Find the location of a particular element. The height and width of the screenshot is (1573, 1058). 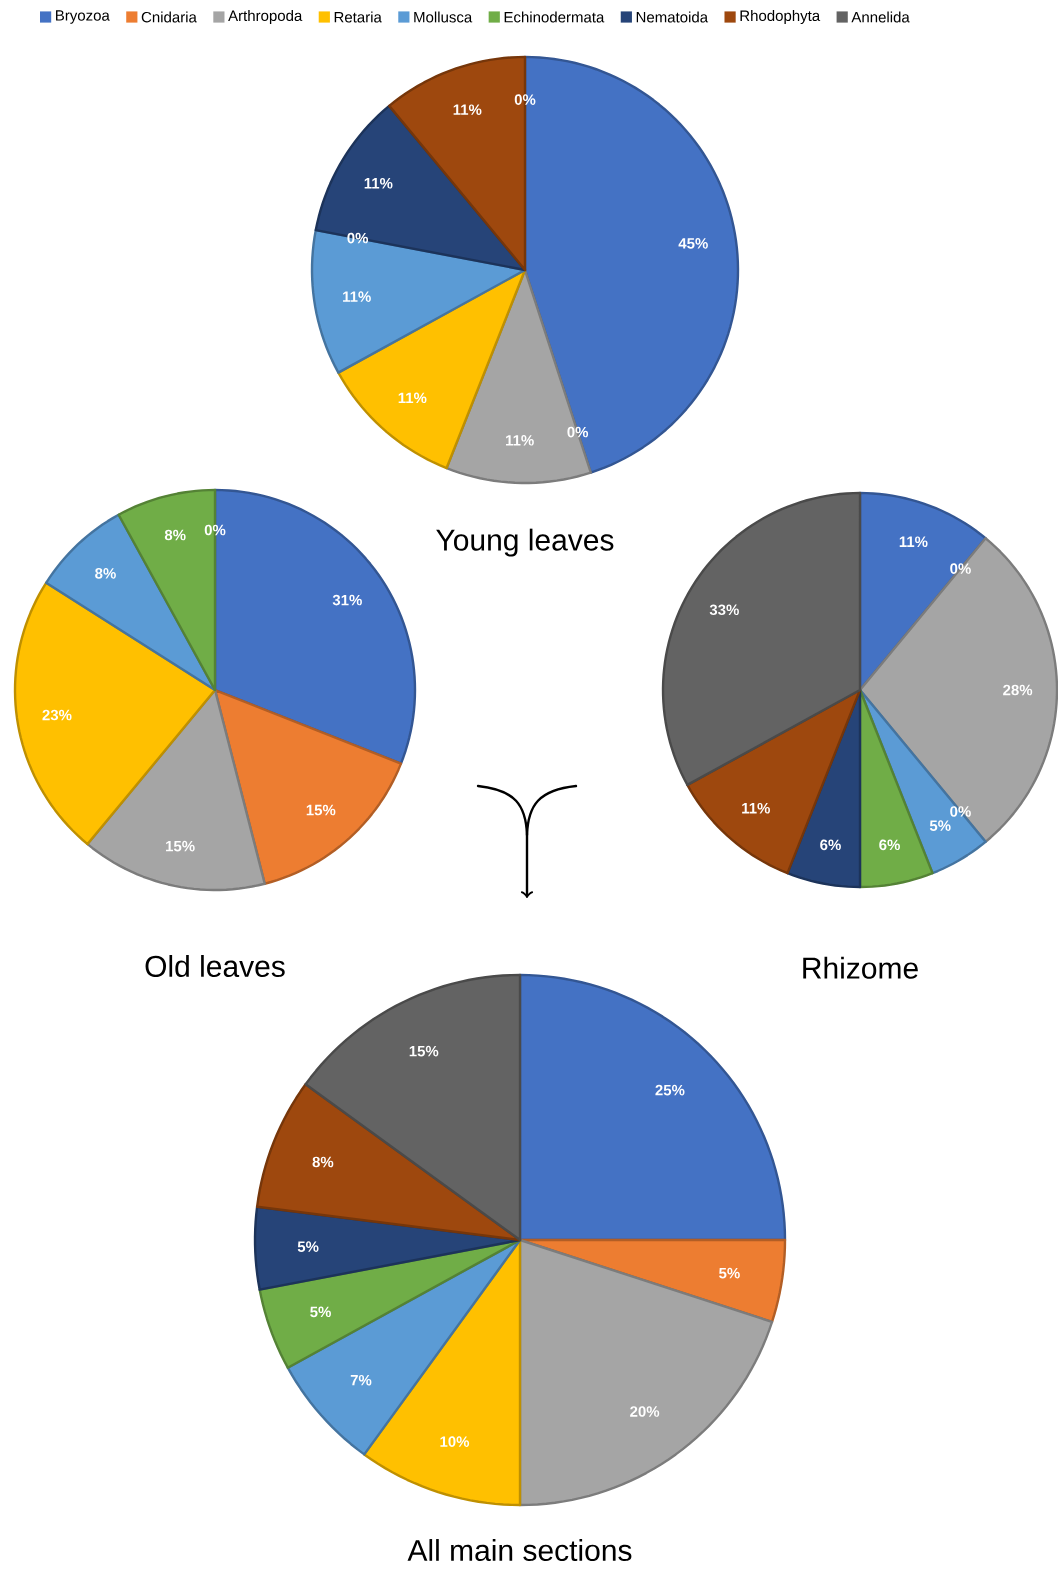

legend-label: Mollusca is located at coordinates (443, 17).